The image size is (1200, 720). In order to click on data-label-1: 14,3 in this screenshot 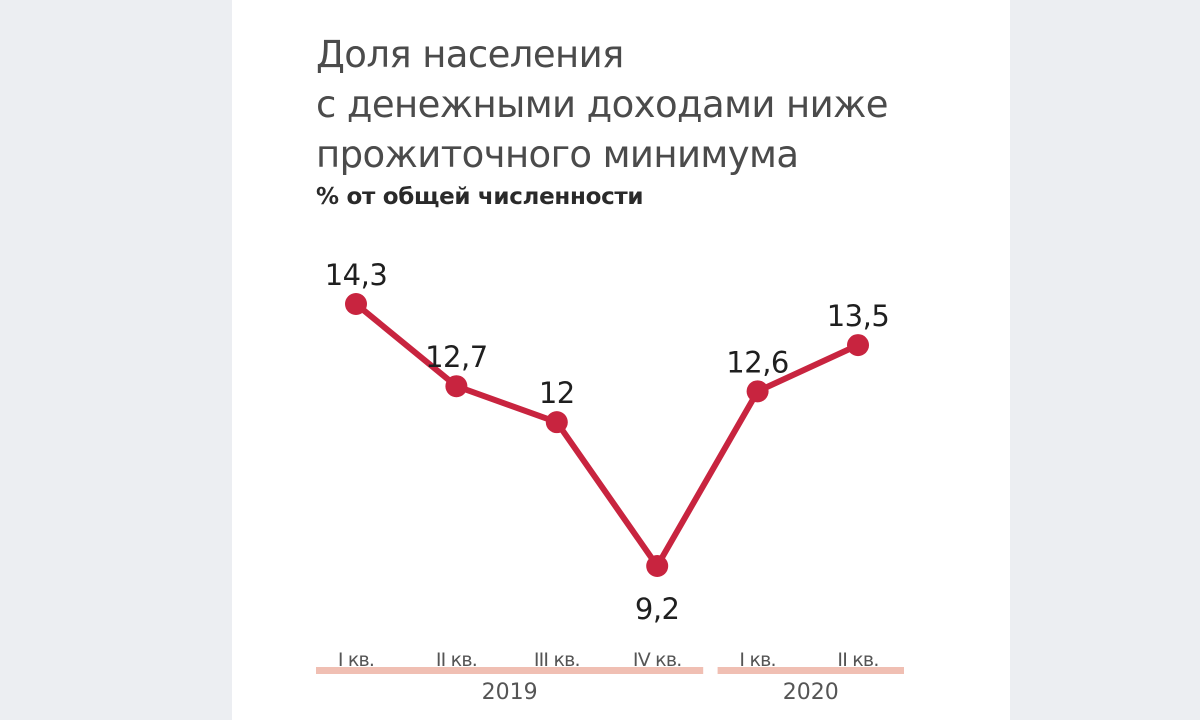, I will do `click(356, 275)`.